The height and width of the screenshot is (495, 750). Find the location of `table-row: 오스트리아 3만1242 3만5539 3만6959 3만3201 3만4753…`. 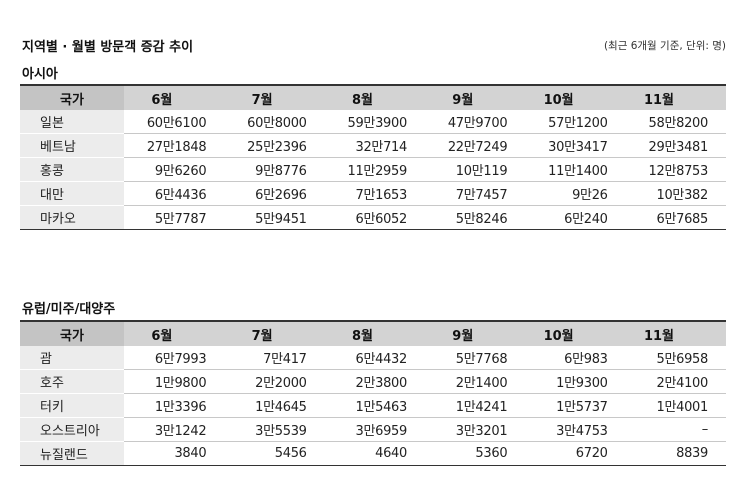

table-row: 오스트리아 3만1242 3만5539 3만6959 3만3201 3만4753… is located at coordinates (373, 429).